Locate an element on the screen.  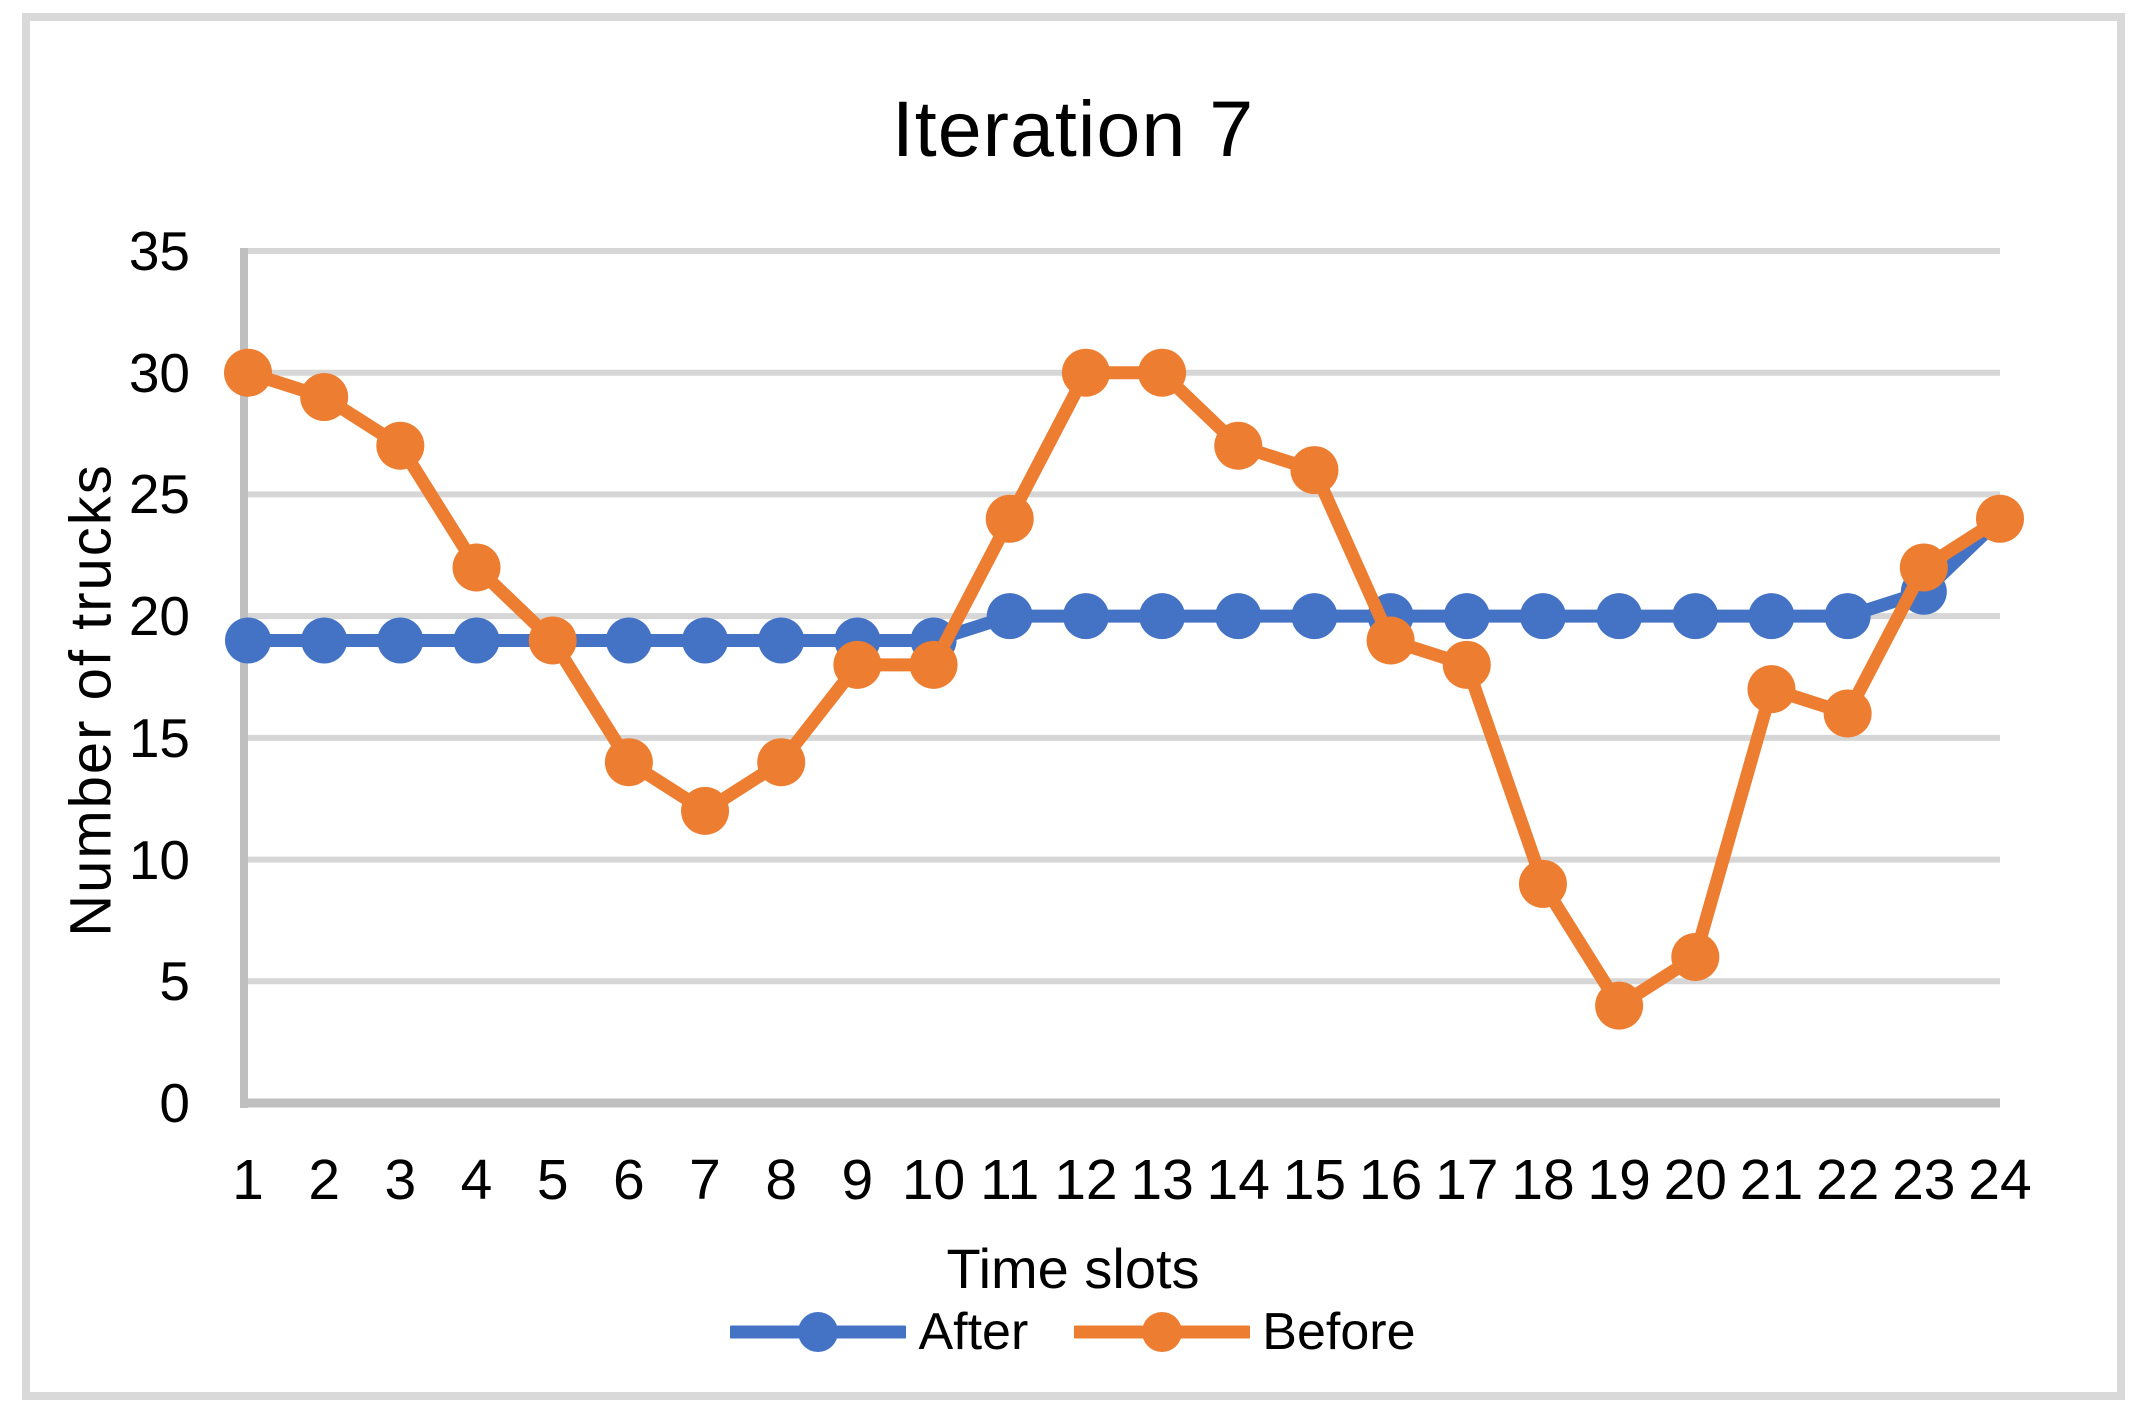
x-tick-label: 7 is located at coordinates (705, 1180).